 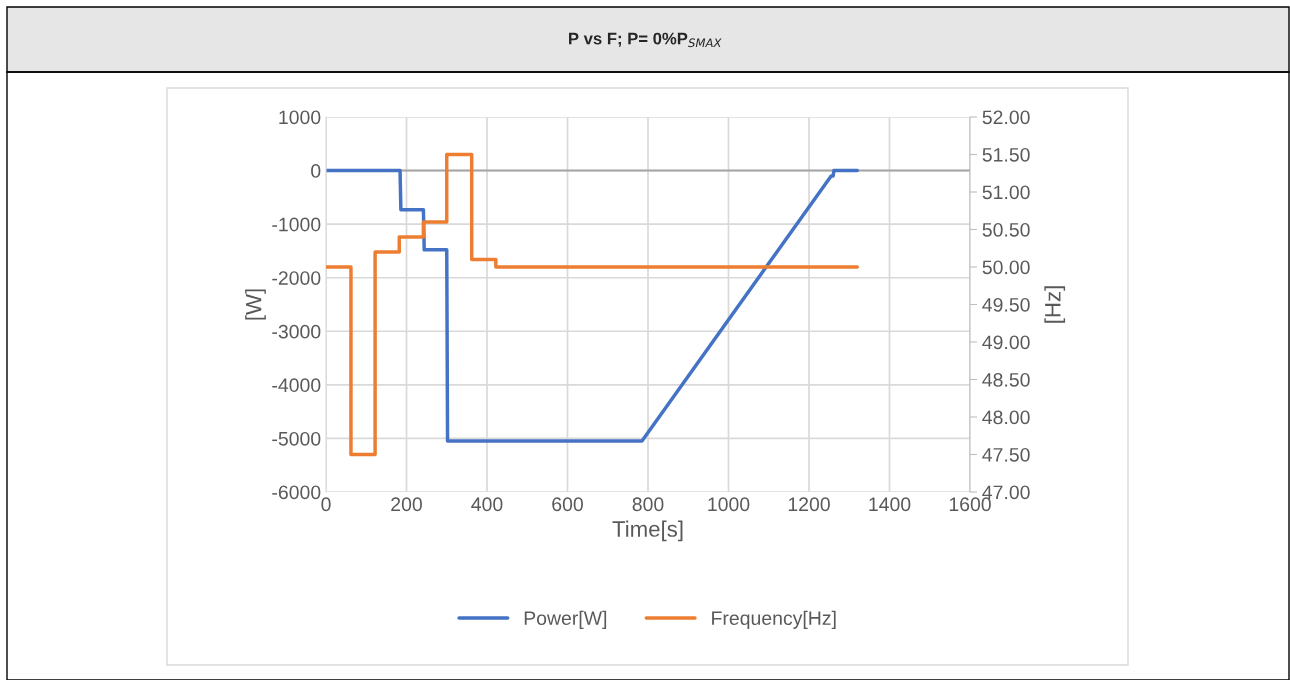 I want to click on x-tick-label: 1200, so click(x=809, y=504).